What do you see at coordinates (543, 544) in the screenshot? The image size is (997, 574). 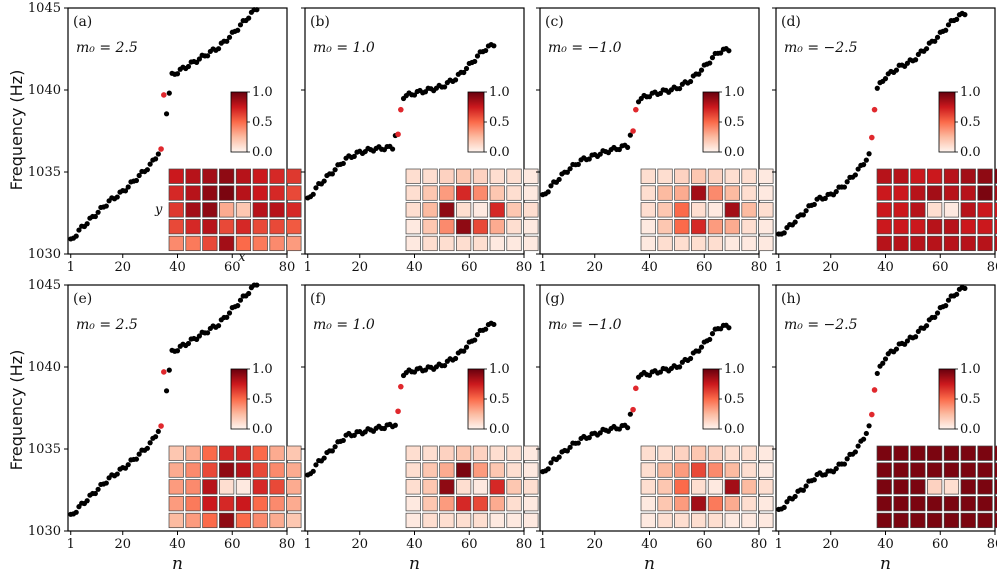 I see `x-tick-label: 1` at bounding box center [543, 544].